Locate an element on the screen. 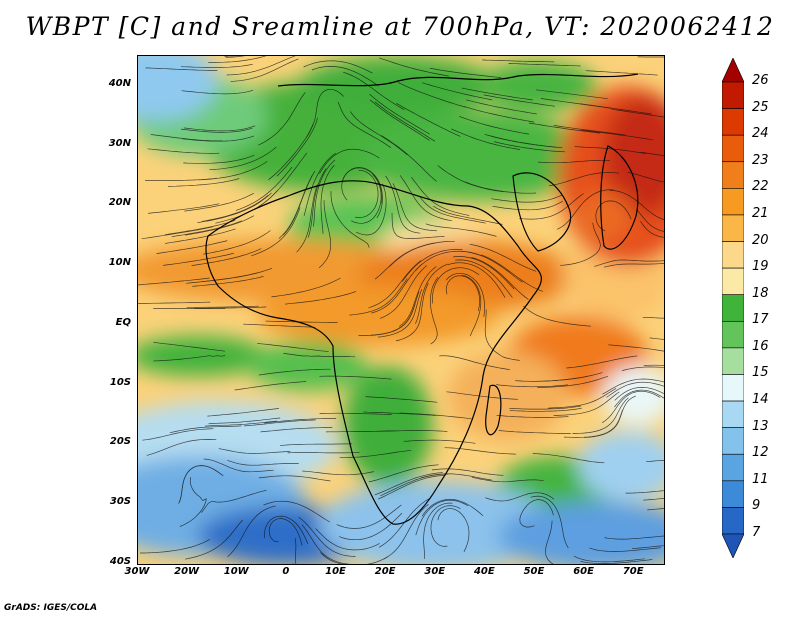 This screenshot has height=618, width=800. colorbar-tick-label: 16 is located at coordinates (760, 346).